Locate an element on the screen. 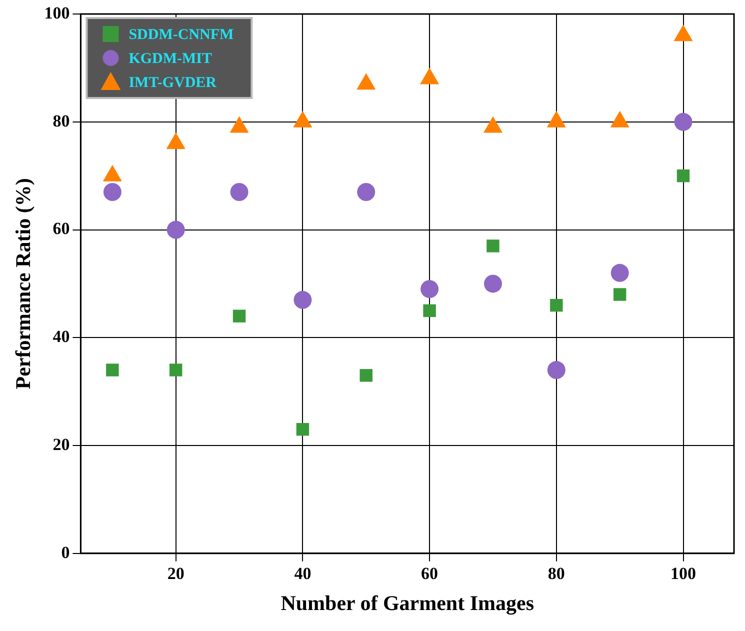 The width and height of the screenshot is (745, 631). y-tick-label: 40 is located at coordinates (61, 336).